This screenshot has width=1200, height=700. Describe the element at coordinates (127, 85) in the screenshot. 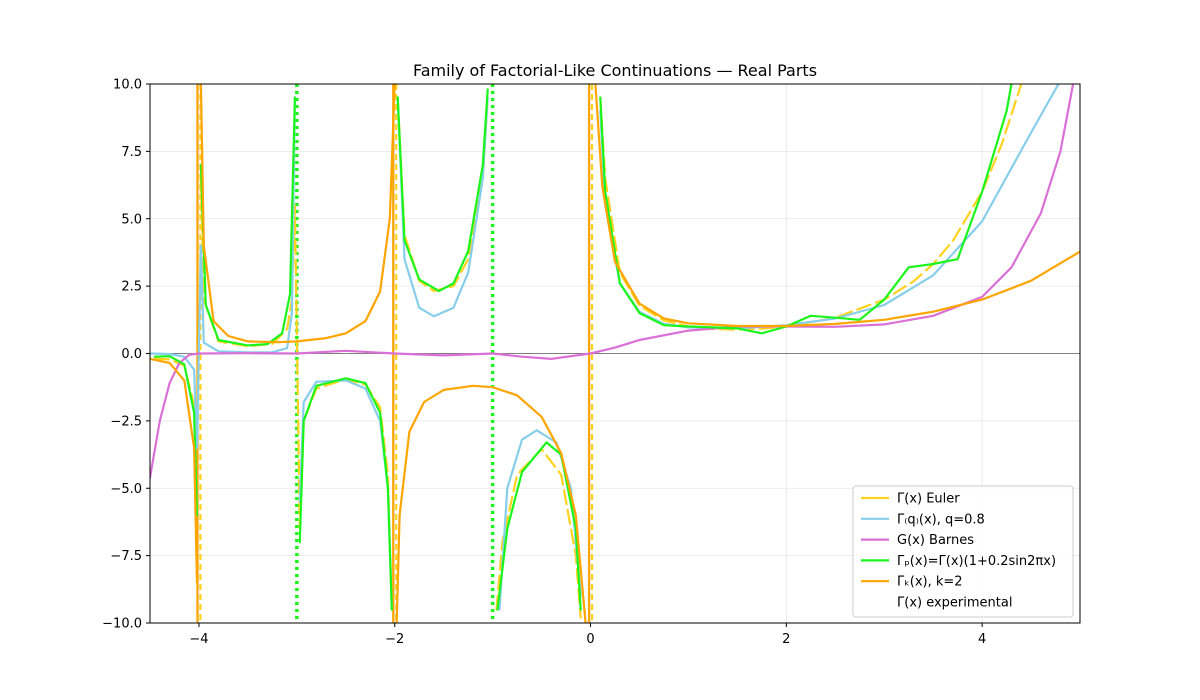

I see `y-tick-label: 10.0` at that location.